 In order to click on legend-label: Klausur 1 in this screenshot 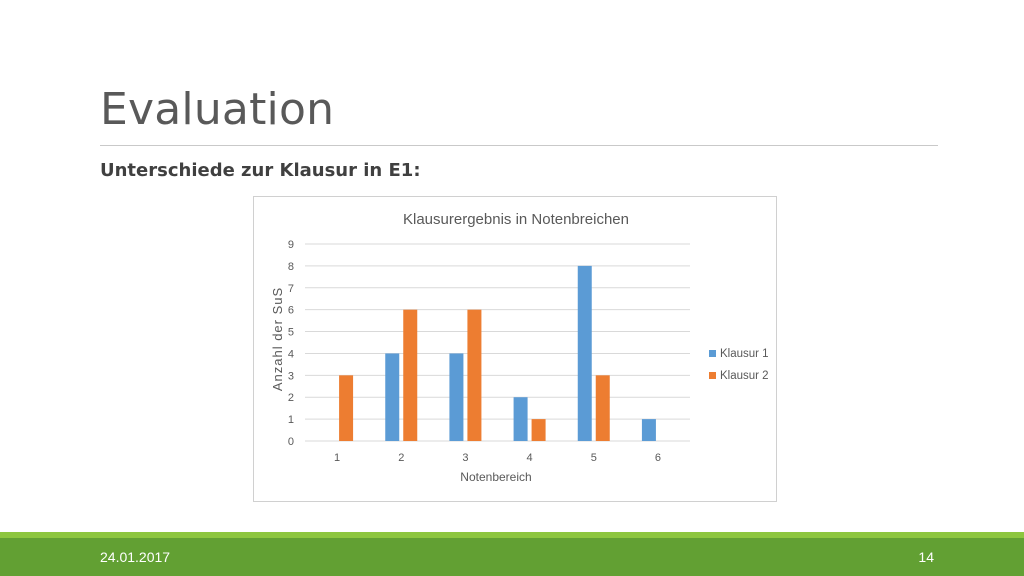, I will do `click(744, 354)`.